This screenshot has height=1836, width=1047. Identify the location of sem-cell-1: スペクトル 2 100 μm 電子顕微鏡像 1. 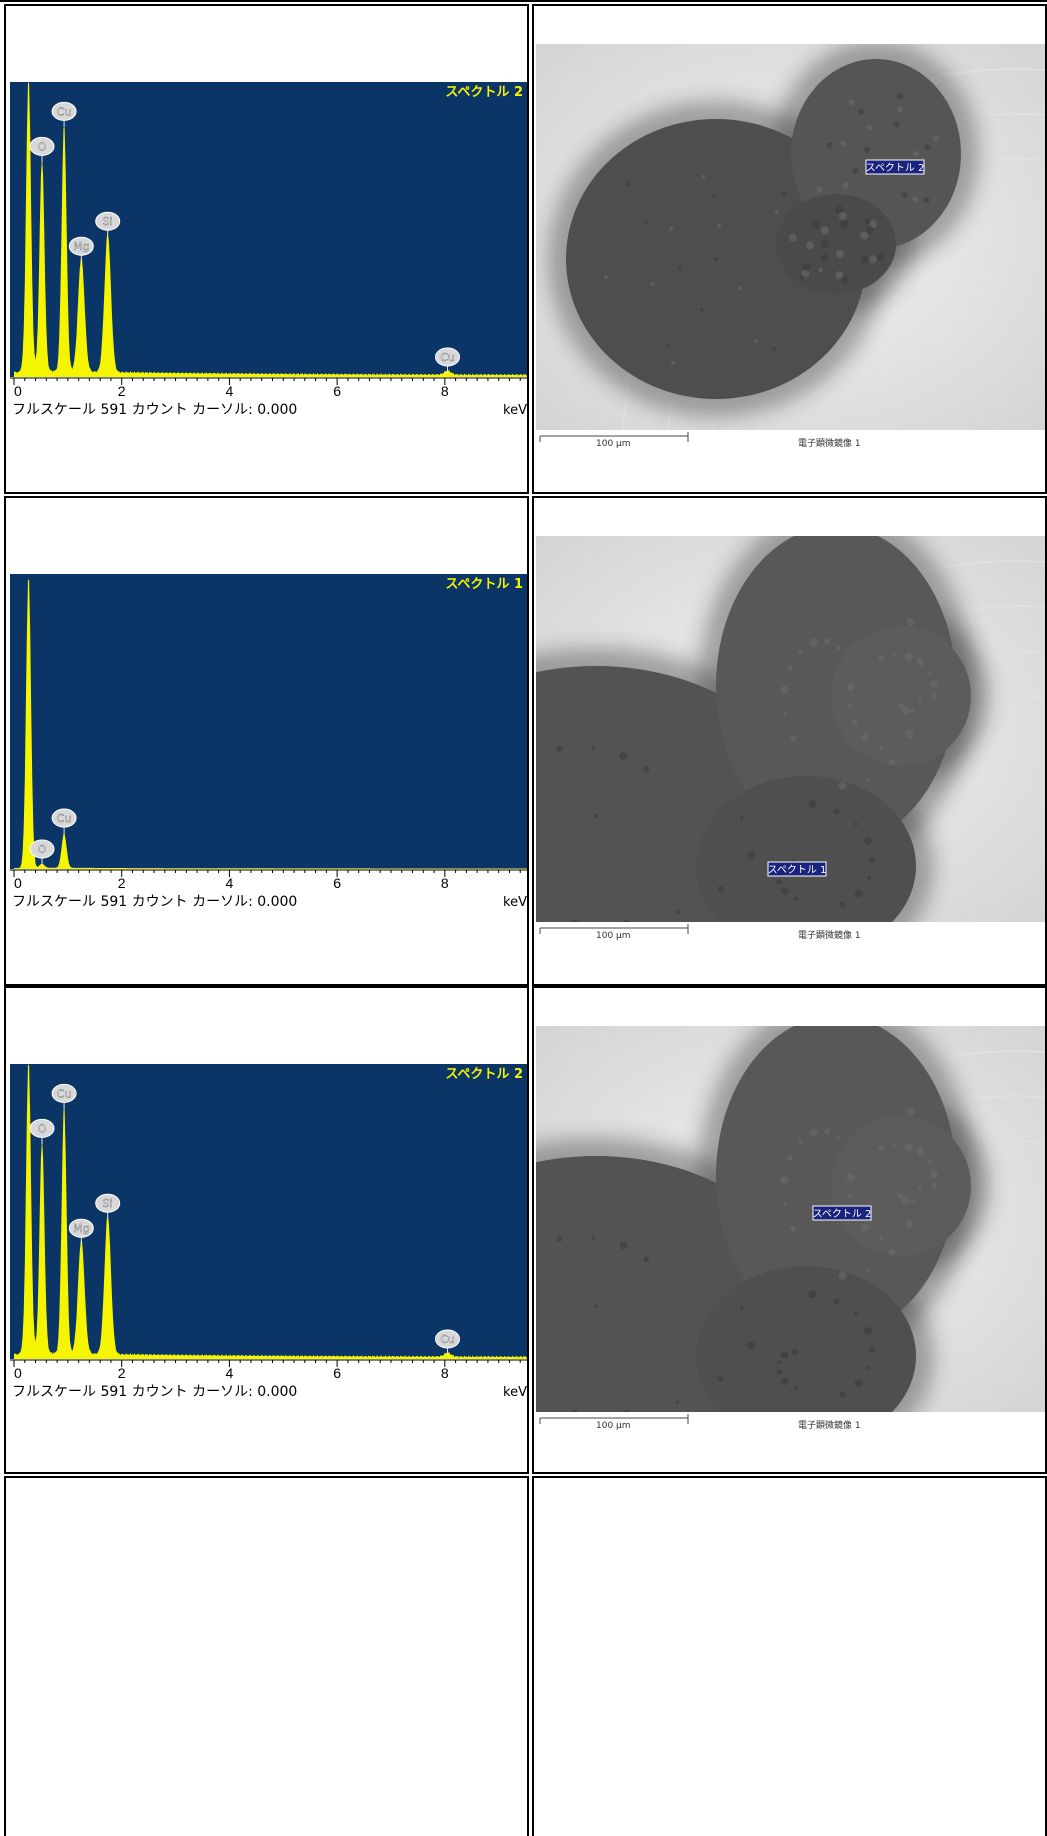
(789, 249).